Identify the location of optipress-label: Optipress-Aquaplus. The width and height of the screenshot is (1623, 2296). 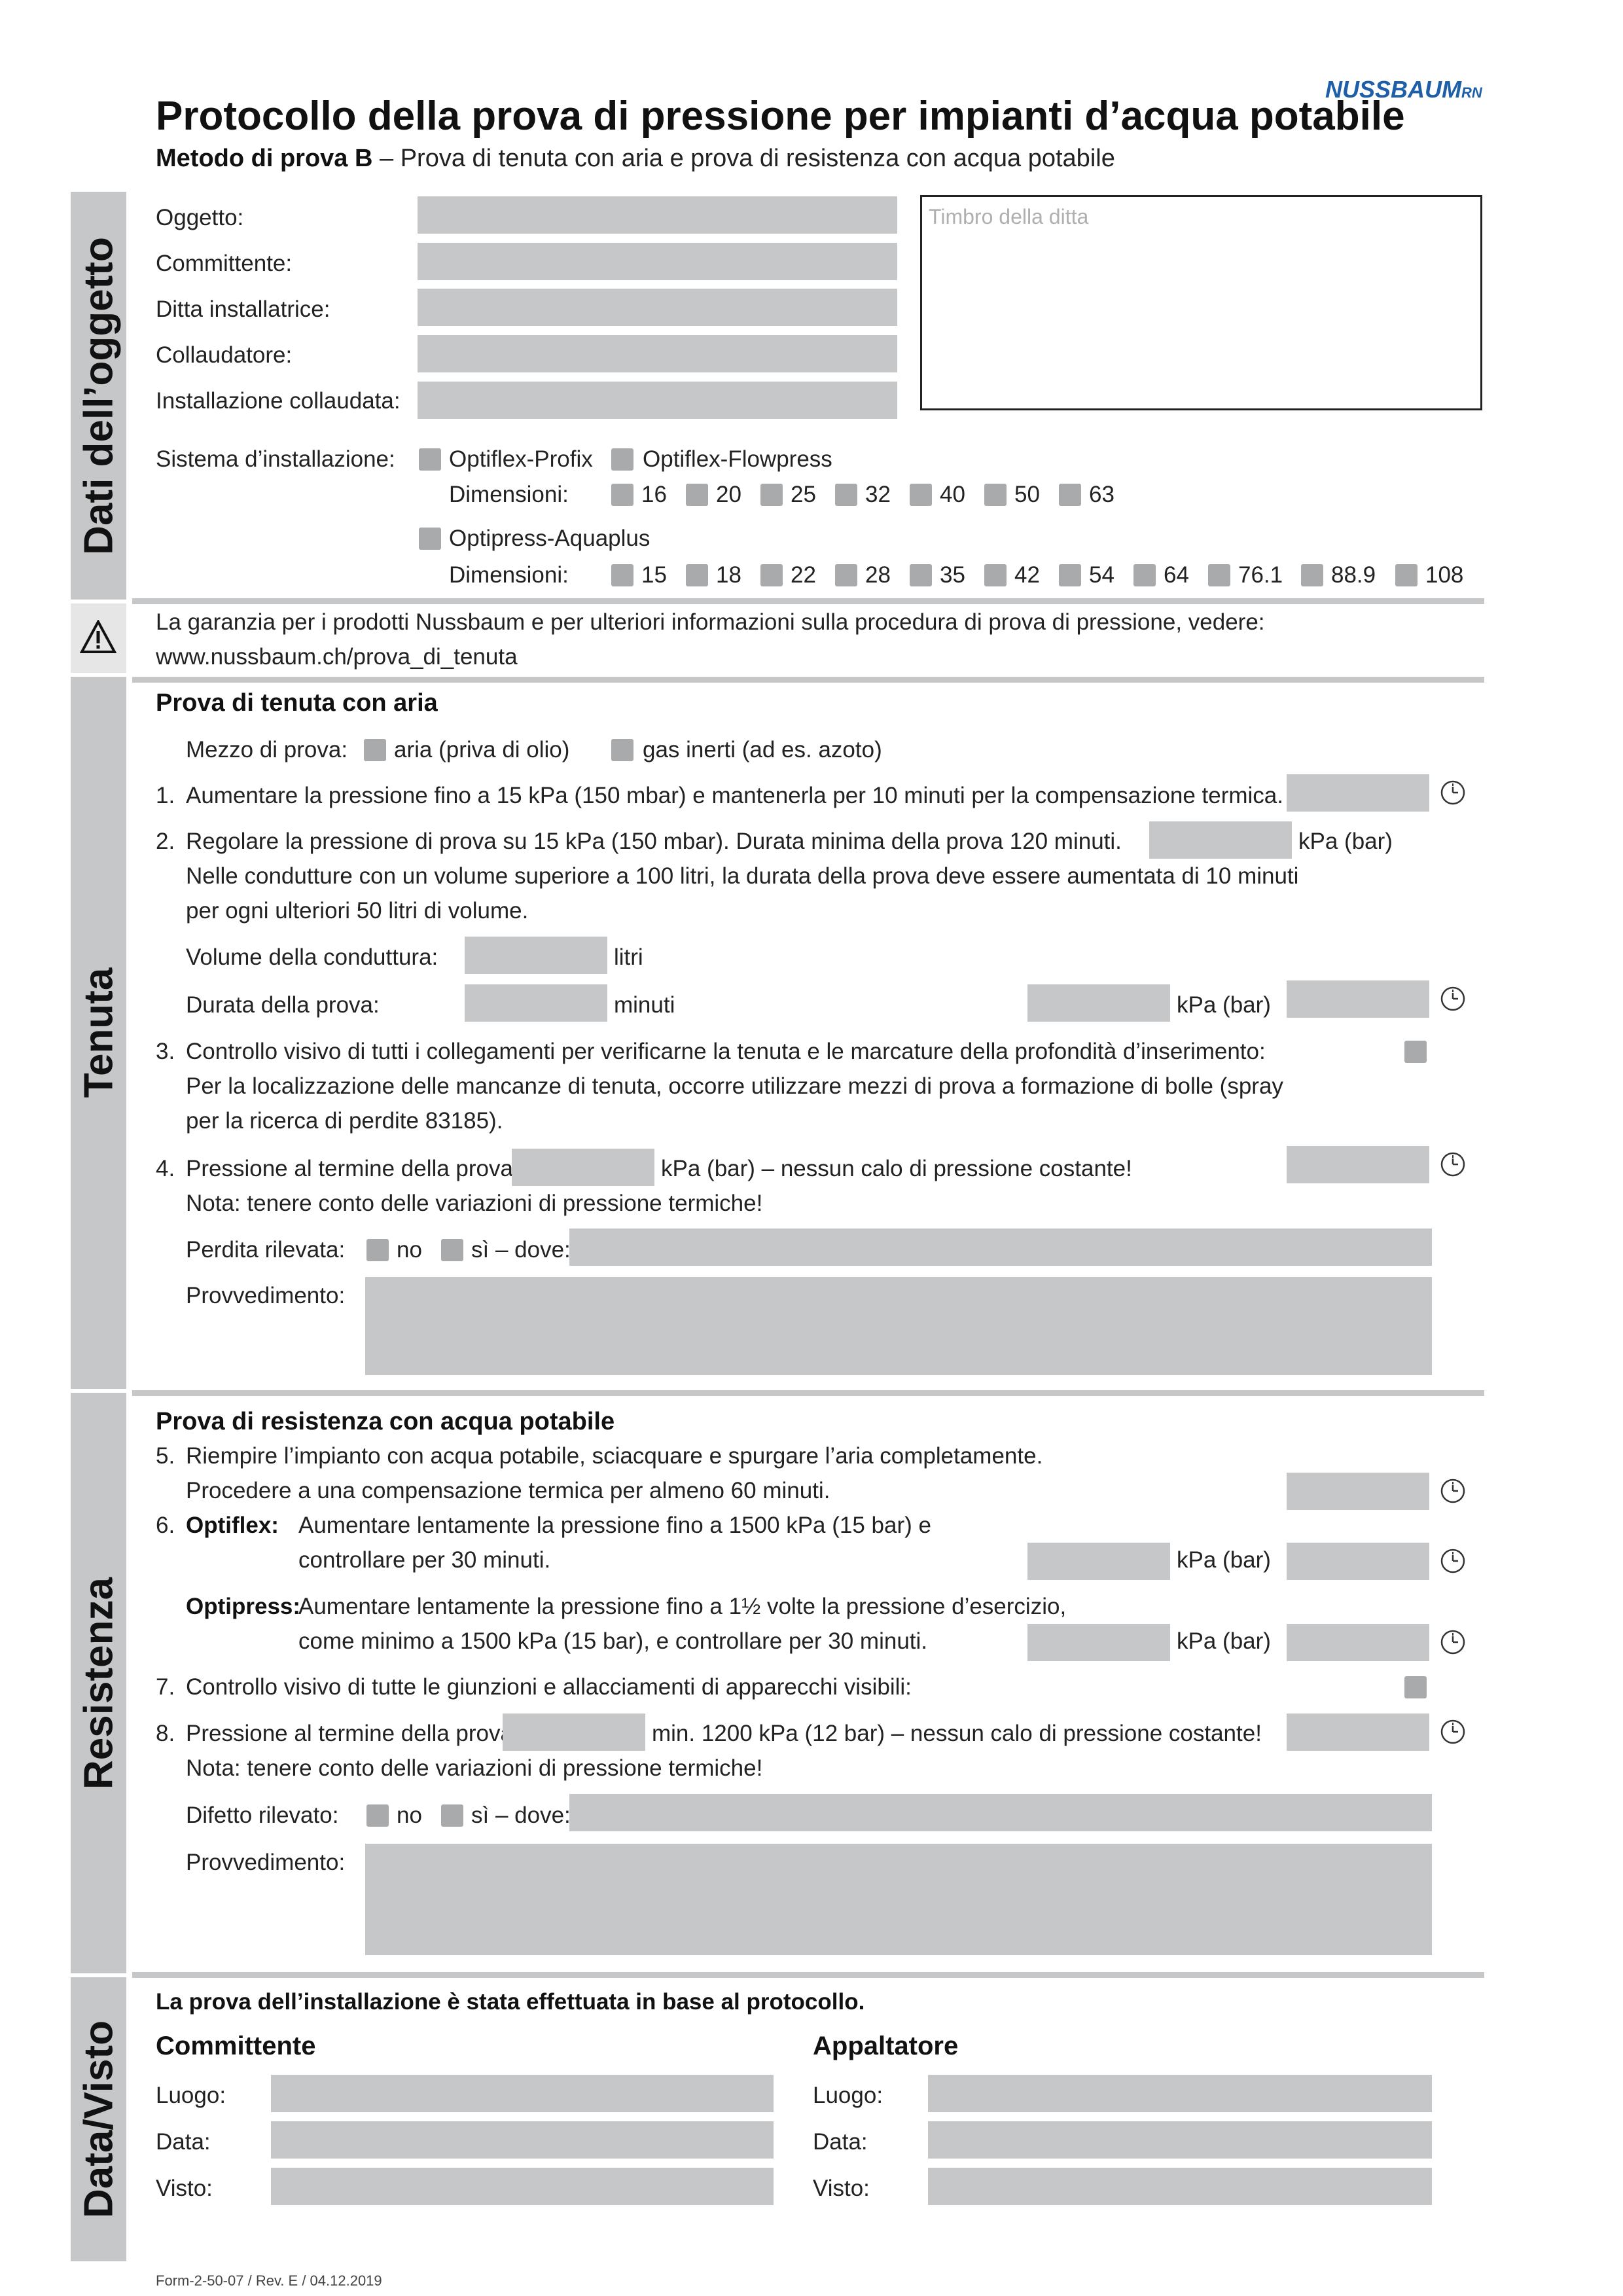
(550, 538).